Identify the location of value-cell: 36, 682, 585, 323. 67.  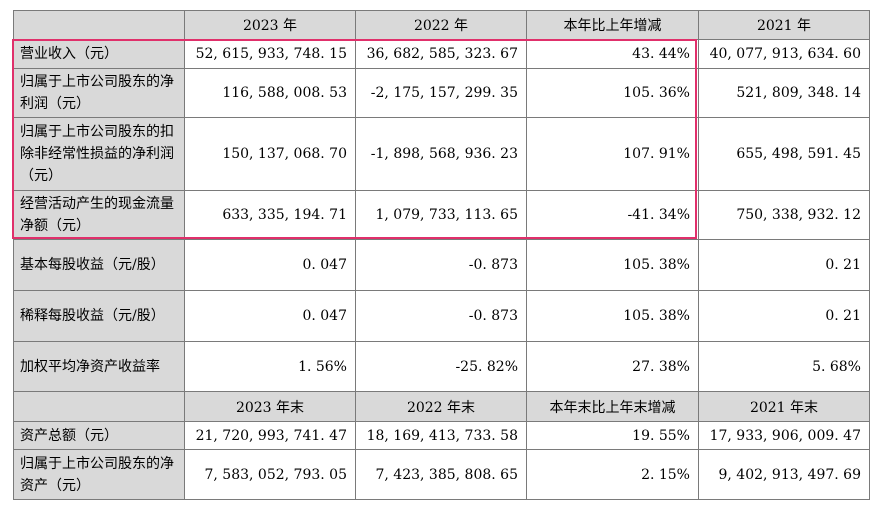
(441, 54).